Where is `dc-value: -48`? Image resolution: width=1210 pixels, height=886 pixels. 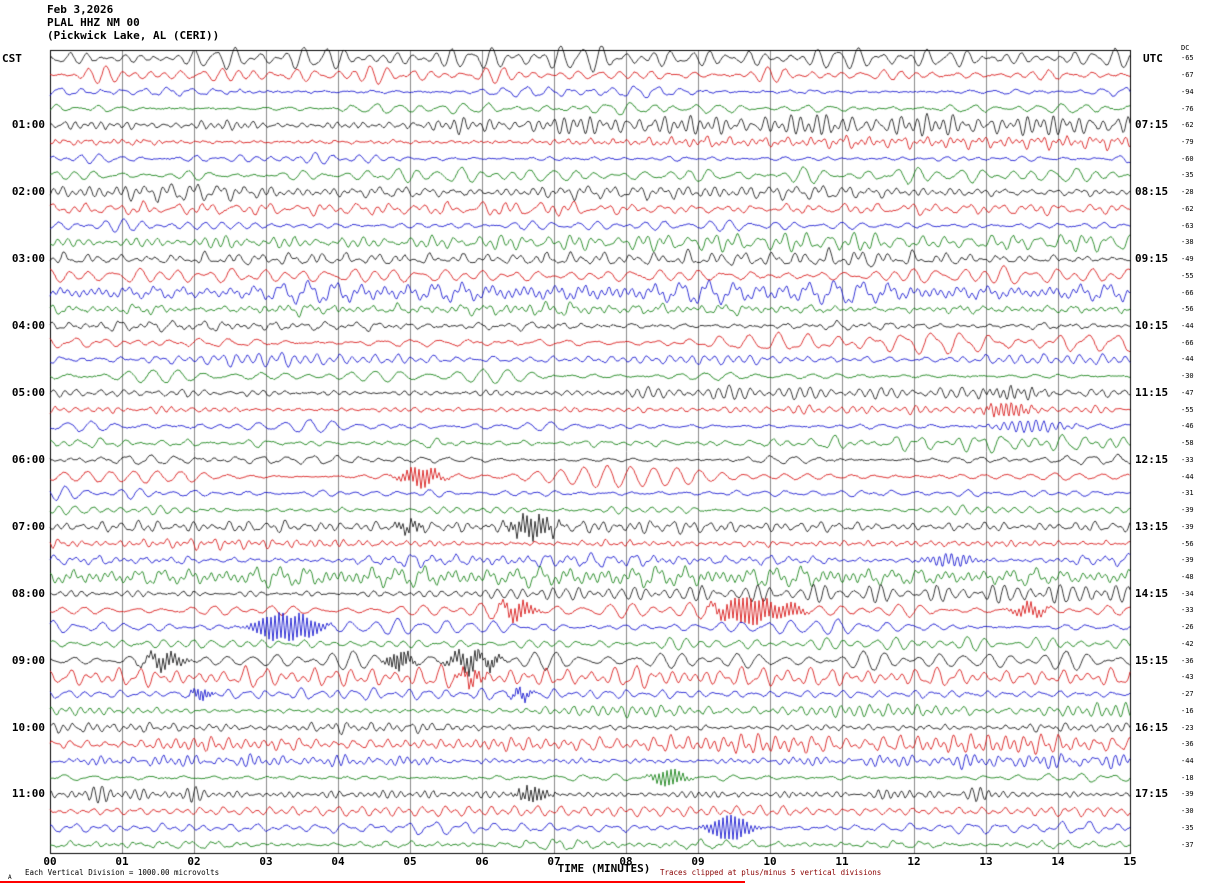
dc-value: -48 is located at coordinates (1187, 576).